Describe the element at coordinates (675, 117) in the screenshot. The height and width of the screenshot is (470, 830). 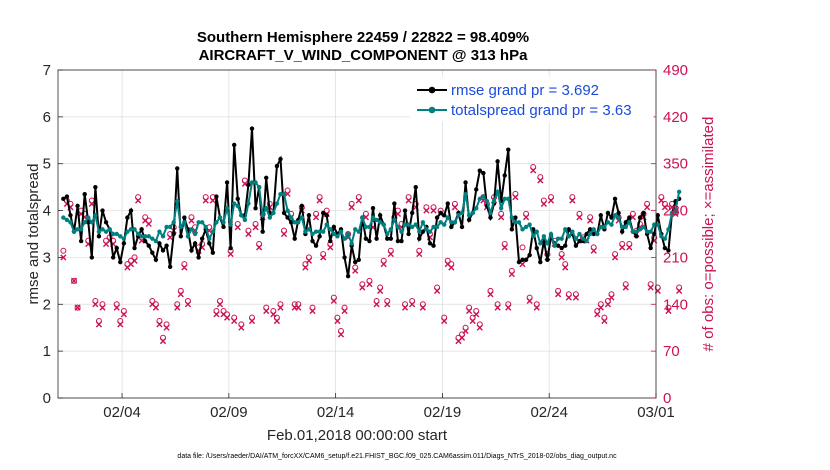
I see `y2-tick-label: 420` at that location.